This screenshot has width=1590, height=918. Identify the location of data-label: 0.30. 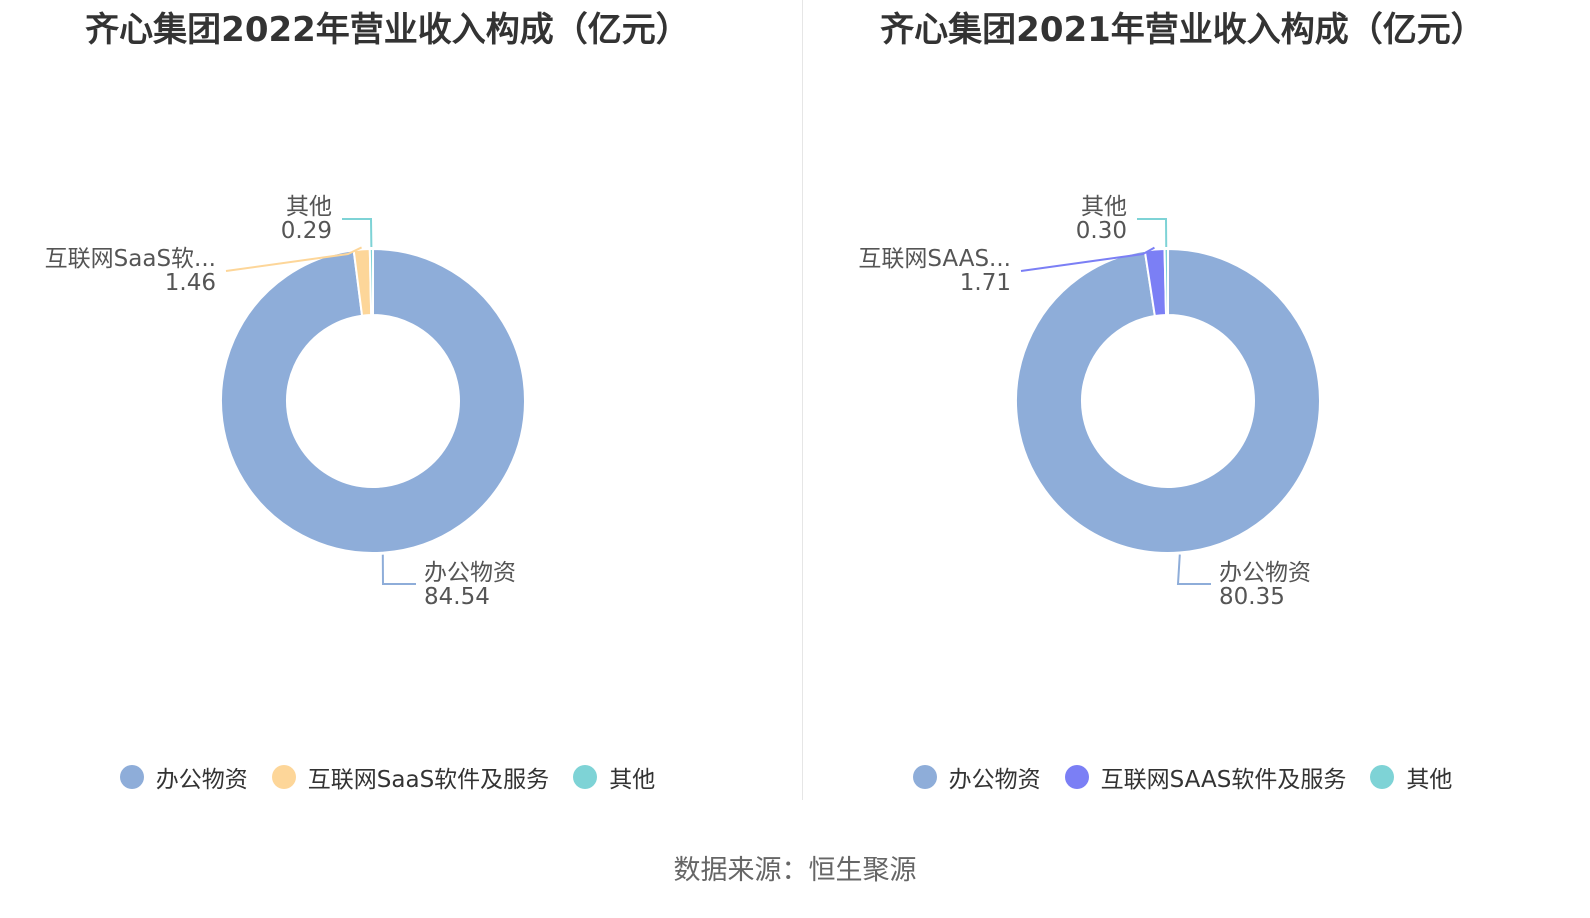
(1101, 231).